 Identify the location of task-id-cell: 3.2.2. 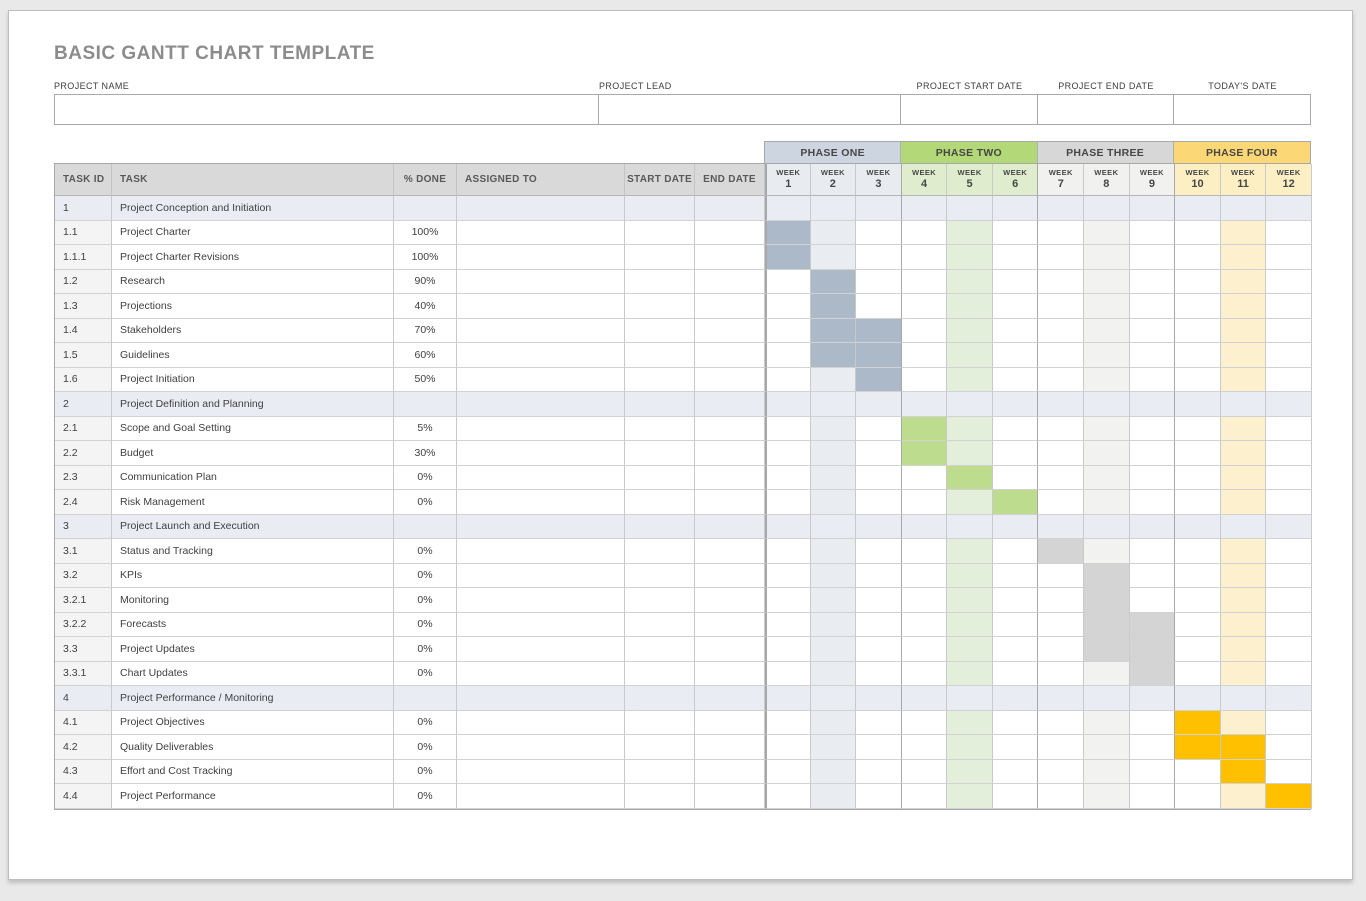
(83, 624).